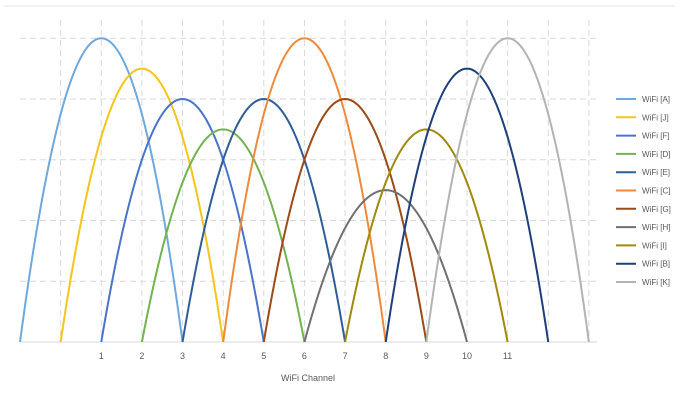 The image size is (679, 393). Describe the element at coordinates (656, 209) in the screenshot. I see `legend-entry: WiFi [G]` at that location.